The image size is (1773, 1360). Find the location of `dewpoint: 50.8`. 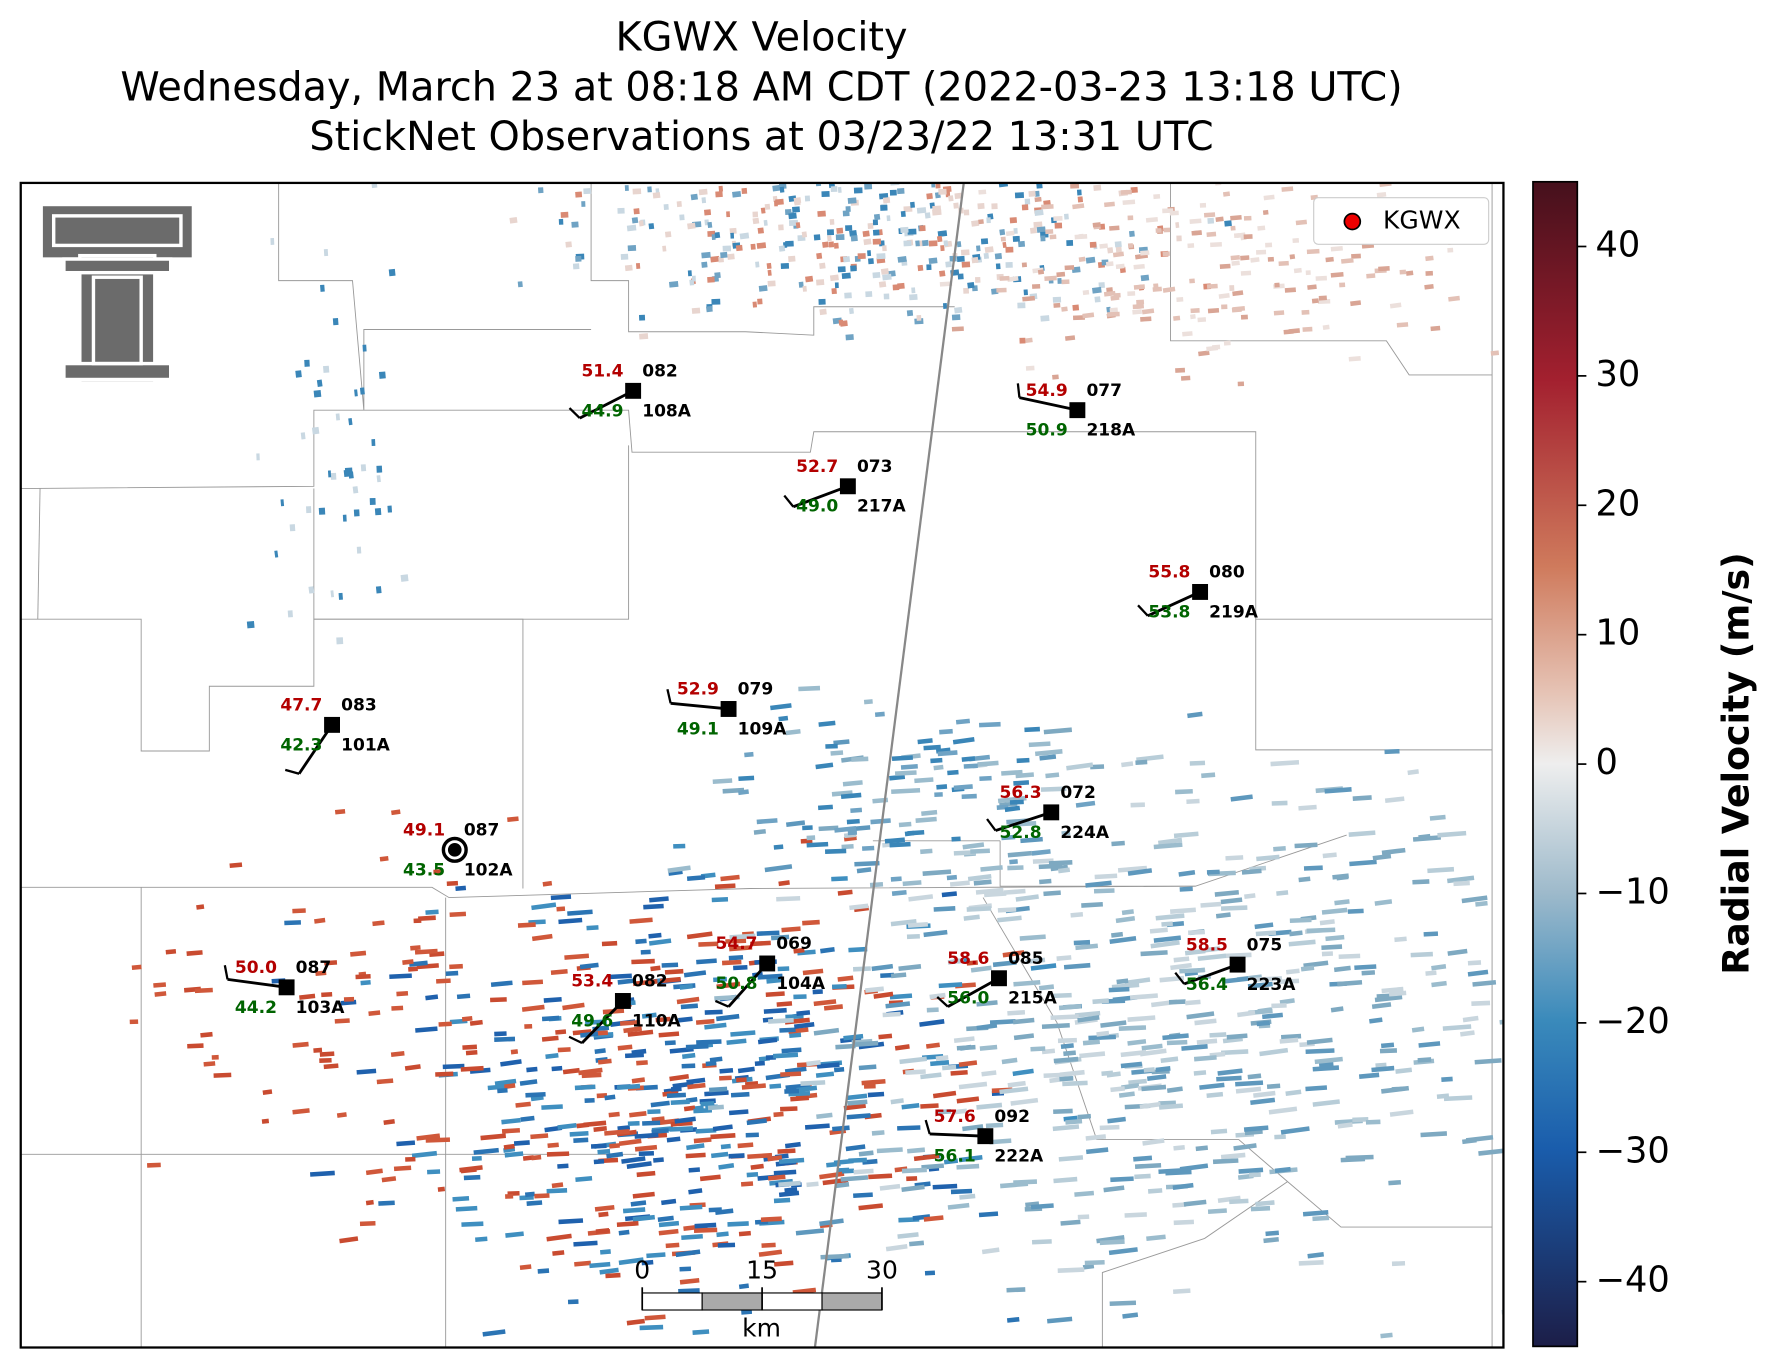

dewpoint: 50.8 is located at coordinates (737, 984).